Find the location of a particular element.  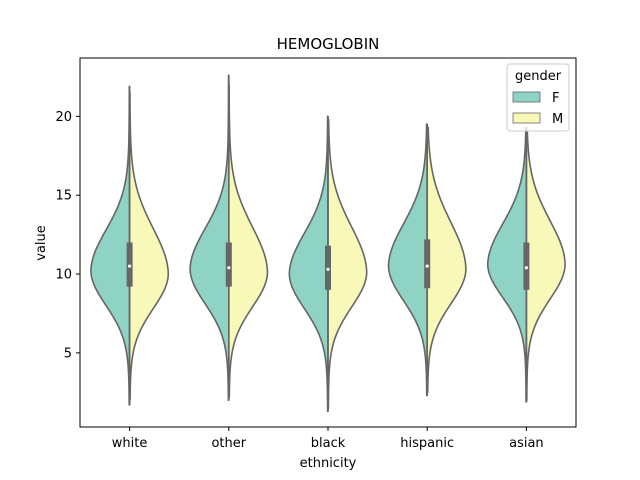

iqr-box-hispanic is located at coordinates (427, 264).